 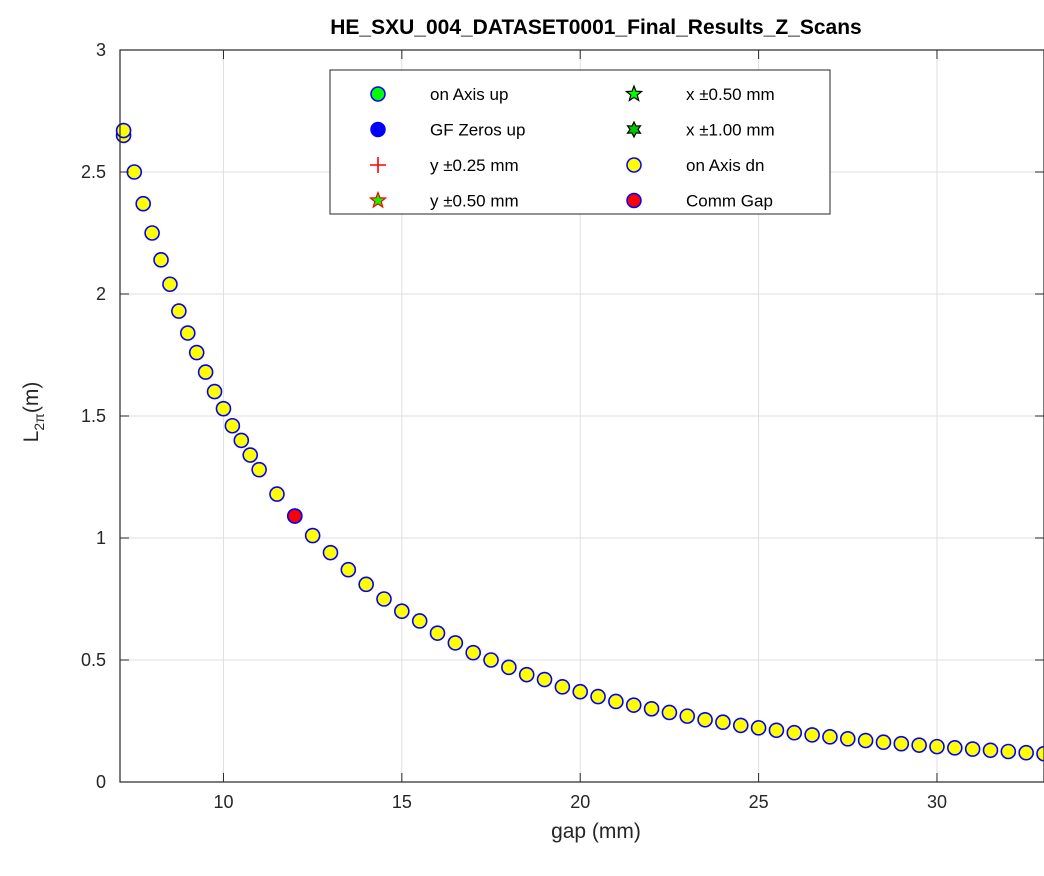 I want to click on legend-marker-on-axis-dn, so click(x=634, y=165).